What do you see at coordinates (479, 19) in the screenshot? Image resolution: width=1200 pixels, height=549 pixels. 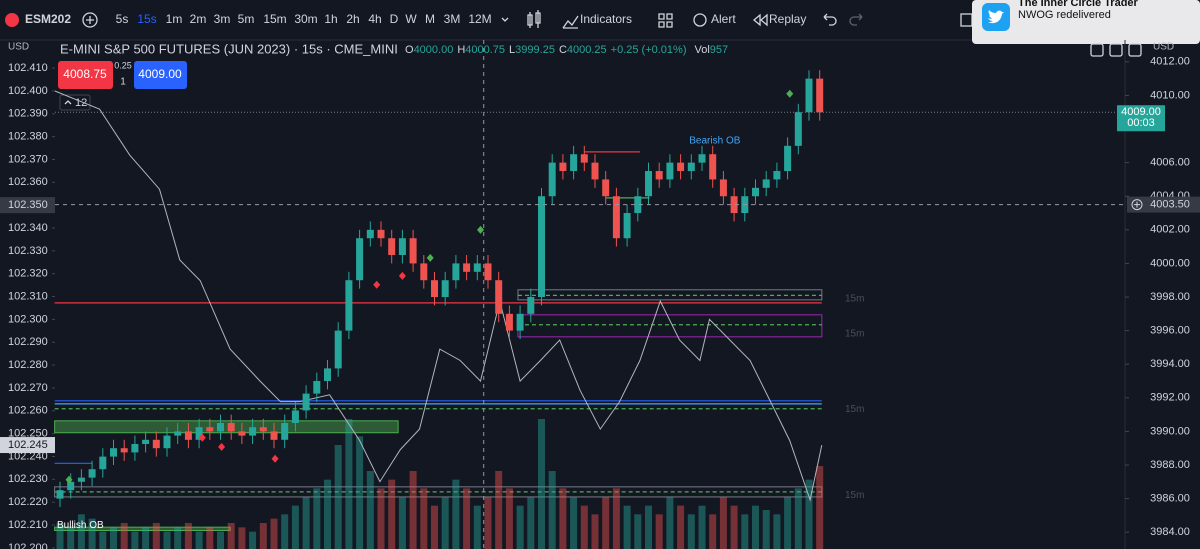 I see `interval: 12M` at bounding box center [479, 19].